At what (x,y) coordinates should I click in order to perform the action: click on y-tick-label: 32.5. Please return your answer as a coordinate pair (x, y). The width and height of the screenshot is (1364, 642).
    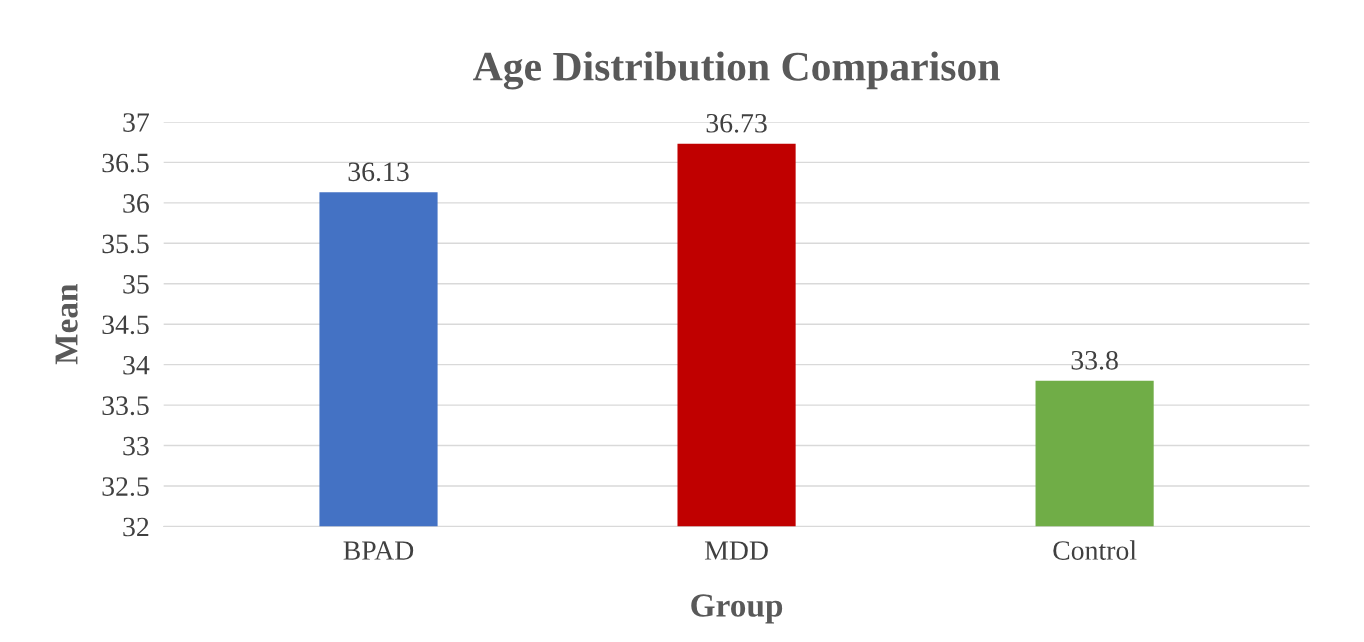
    Looking at the image, I should click on (125, 487).